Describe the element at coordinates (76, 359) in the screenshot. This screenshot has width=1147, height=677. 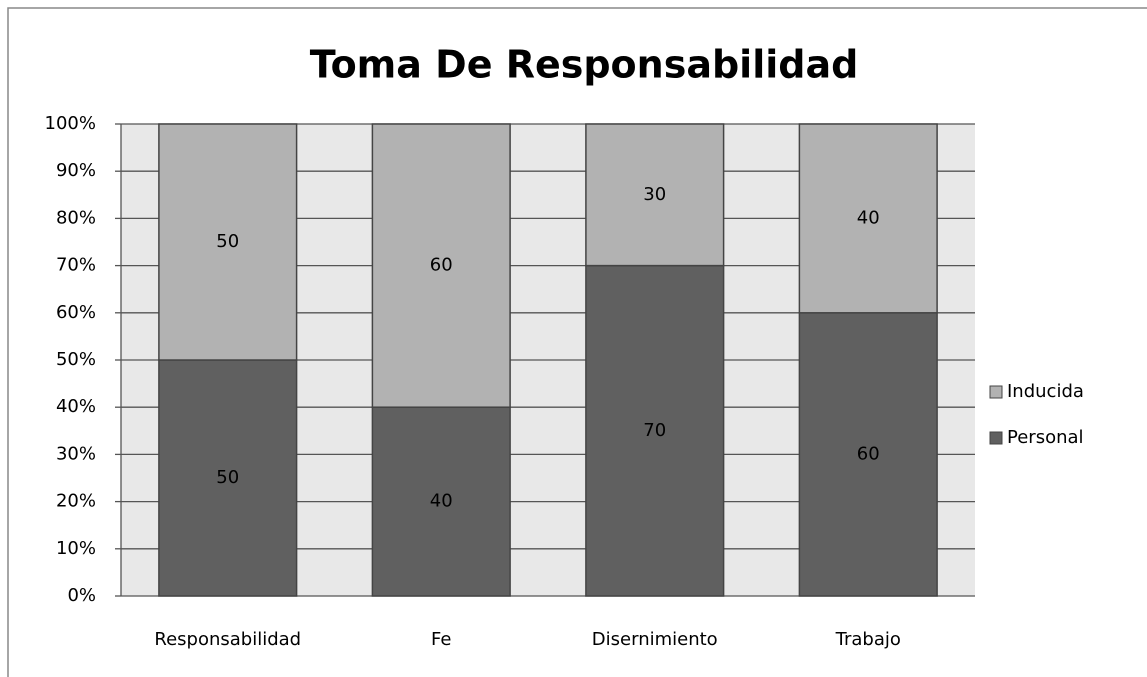
I see `y-tick-label: 50%` at that location.